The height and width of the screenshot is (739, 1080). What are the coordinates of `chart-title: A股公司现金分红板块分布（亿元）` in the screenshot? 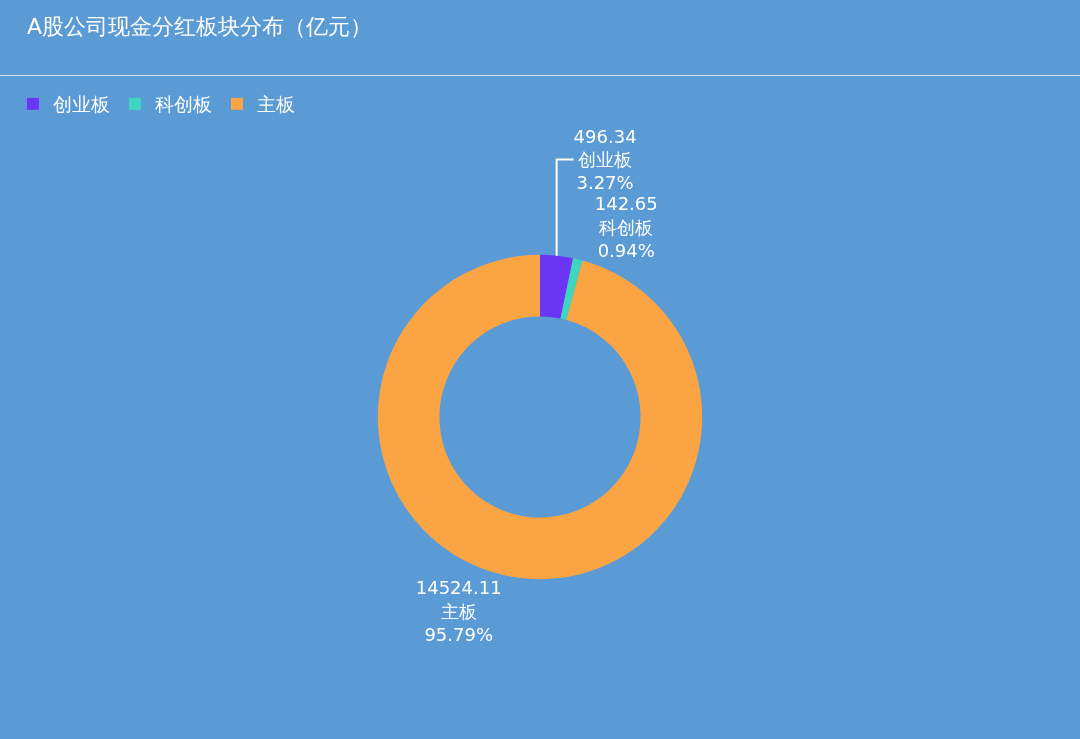 It's located at (200, 26).